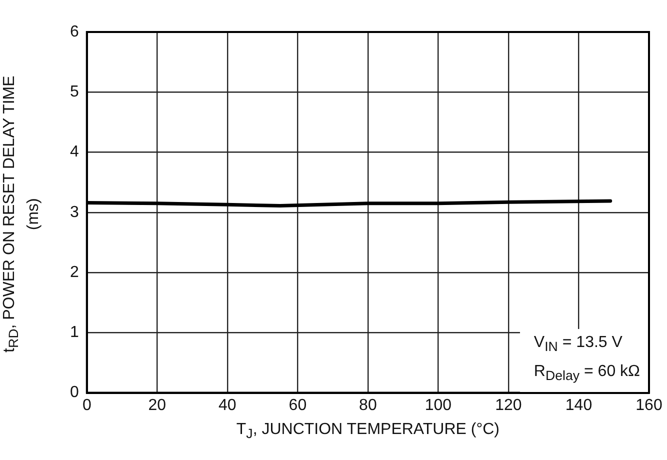  I want to click on x-tick-label: 160, so click(649, 405).